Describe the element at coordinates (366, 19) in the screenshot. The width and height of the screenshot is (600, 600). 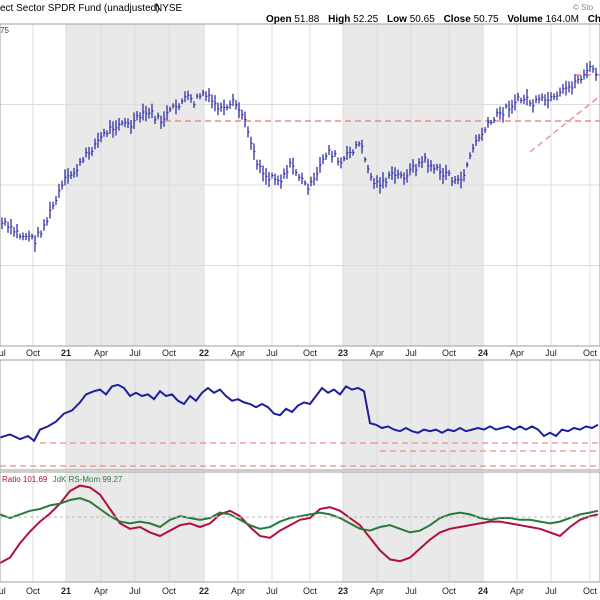
I see `high-value: 52.25` at that location.